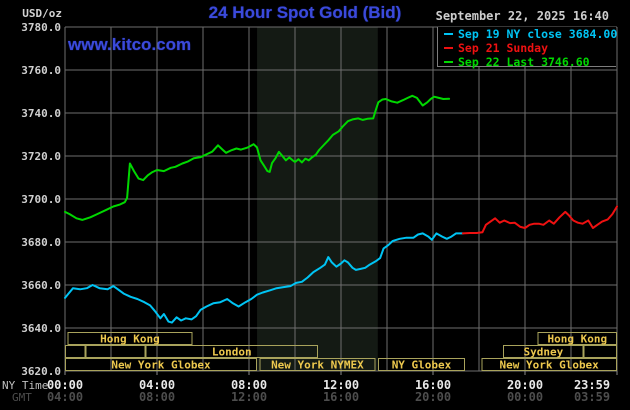  What do you see at coordinates (522, 16) in the screenshot?
I see `datetime-stamp: September 22, 2025 16:40` at bounding box center [522, 16].